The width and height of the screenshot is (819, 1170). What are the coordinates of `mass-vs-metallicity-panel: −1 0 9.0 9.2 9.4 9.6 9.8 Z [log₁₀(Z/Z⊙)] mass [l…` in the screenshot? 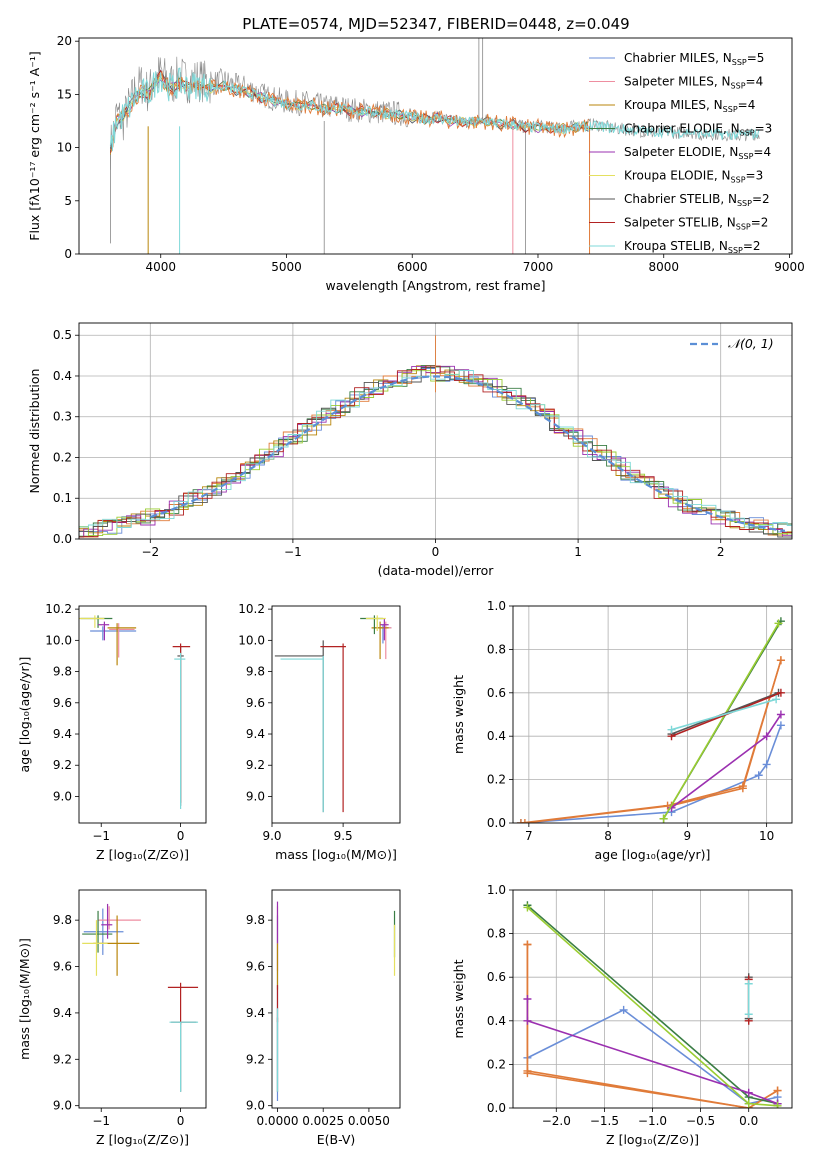 It's located at (112, 1018).